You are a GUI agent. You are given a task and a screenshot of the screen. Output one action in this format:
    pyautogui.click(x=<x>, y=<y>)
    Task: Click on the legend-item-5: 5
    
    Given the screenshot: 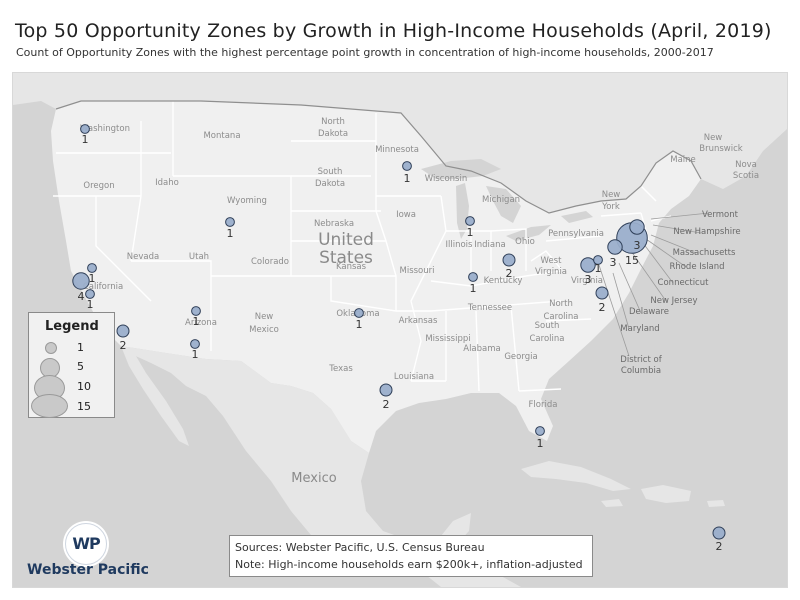 What is the action you would take?
    pyautogui.click(x=71, y=367)
    